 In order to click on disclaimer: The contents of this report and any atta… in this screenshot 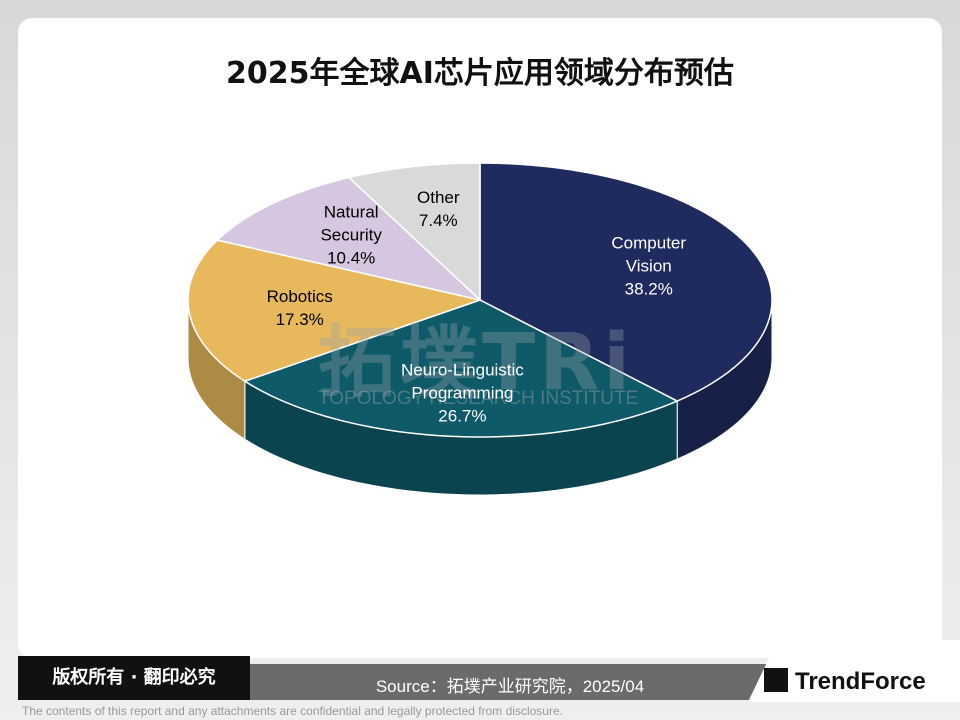, I will do `click(292, 711)`.